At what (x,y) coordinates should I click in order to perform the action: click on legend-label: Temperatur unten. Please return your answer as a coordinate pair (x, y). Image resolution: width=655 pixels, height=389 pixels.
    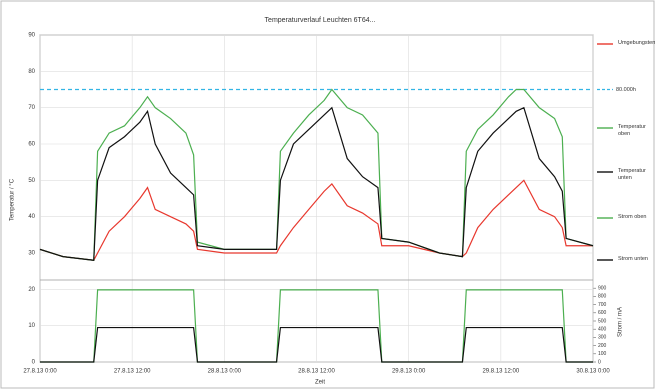
    Looking at the image, I should click on (632, 174).